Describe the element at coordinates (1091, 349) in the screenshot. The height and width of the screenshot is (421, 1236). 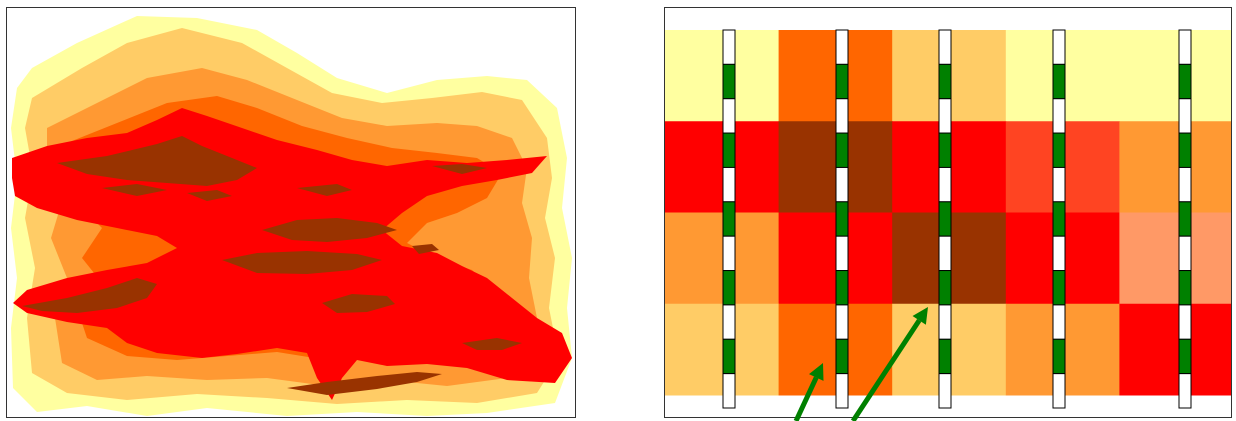
I see `grid-cell-r4-c8` at that location.